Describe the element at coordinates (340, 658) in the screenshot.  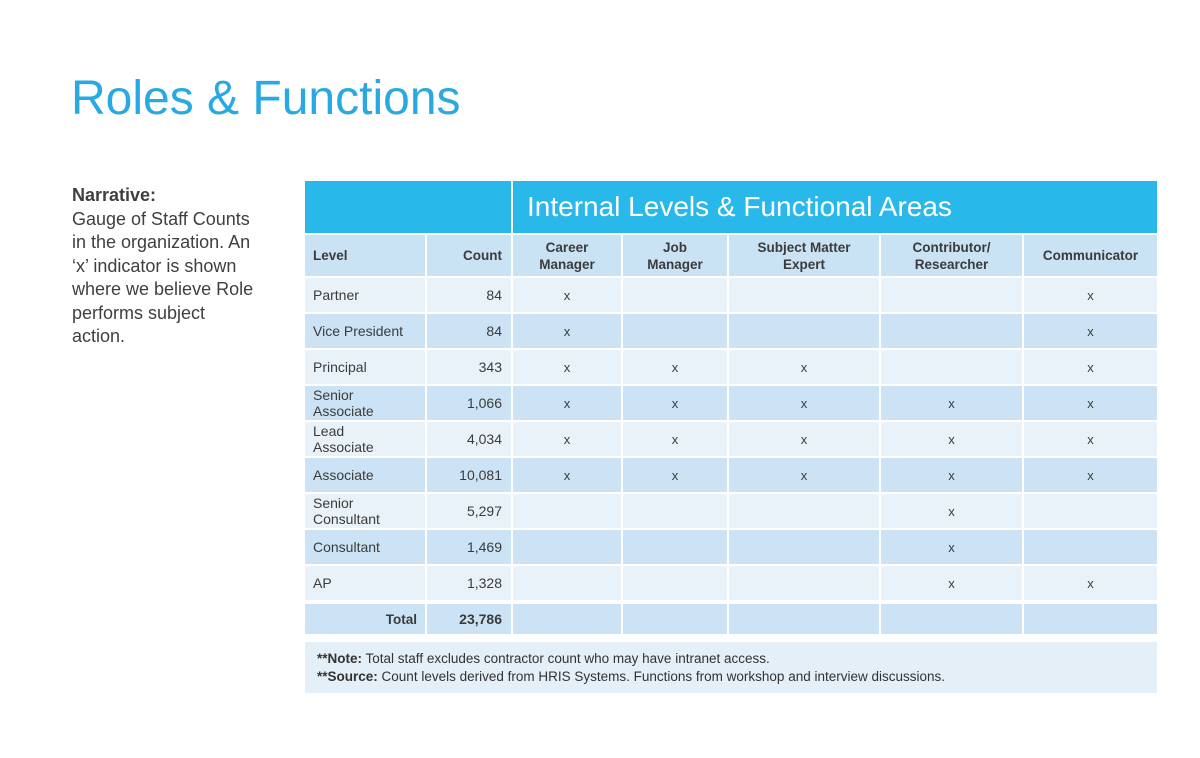
I see `footnote-note-label: **Note:` at that location.